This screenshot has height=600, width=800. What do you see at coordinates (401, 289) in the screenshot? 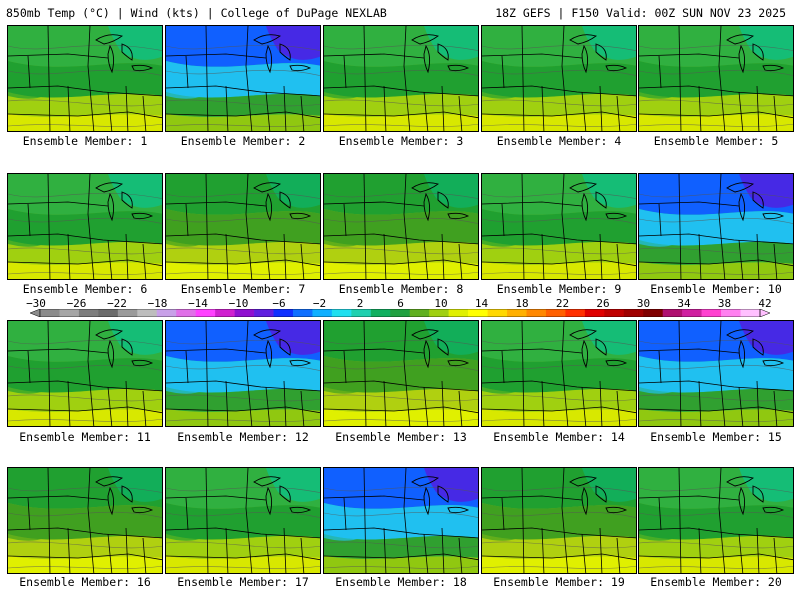
I see `ensemble-member-label: Ensemble Member: 8` at bounding box center [401, 289].